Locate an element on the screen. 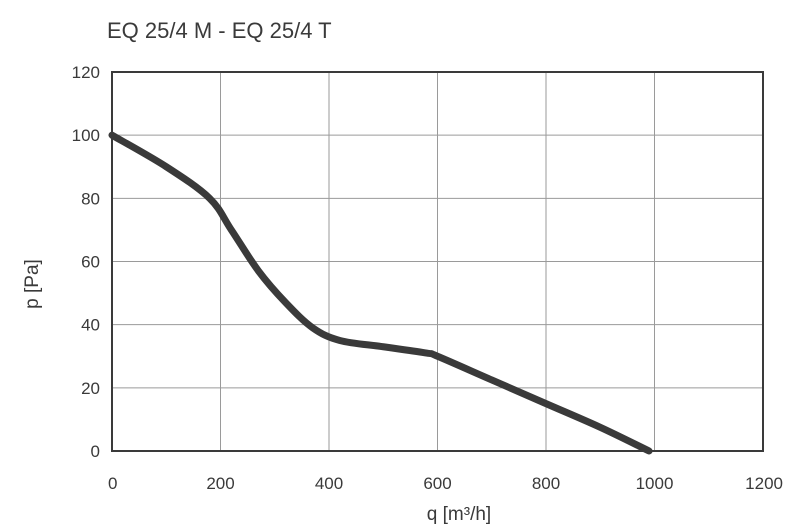 This screenshot has width=794, height=529. y-axis-ticks: 0 20 40 60 80 100 120 is located at coordinates (86, 262).